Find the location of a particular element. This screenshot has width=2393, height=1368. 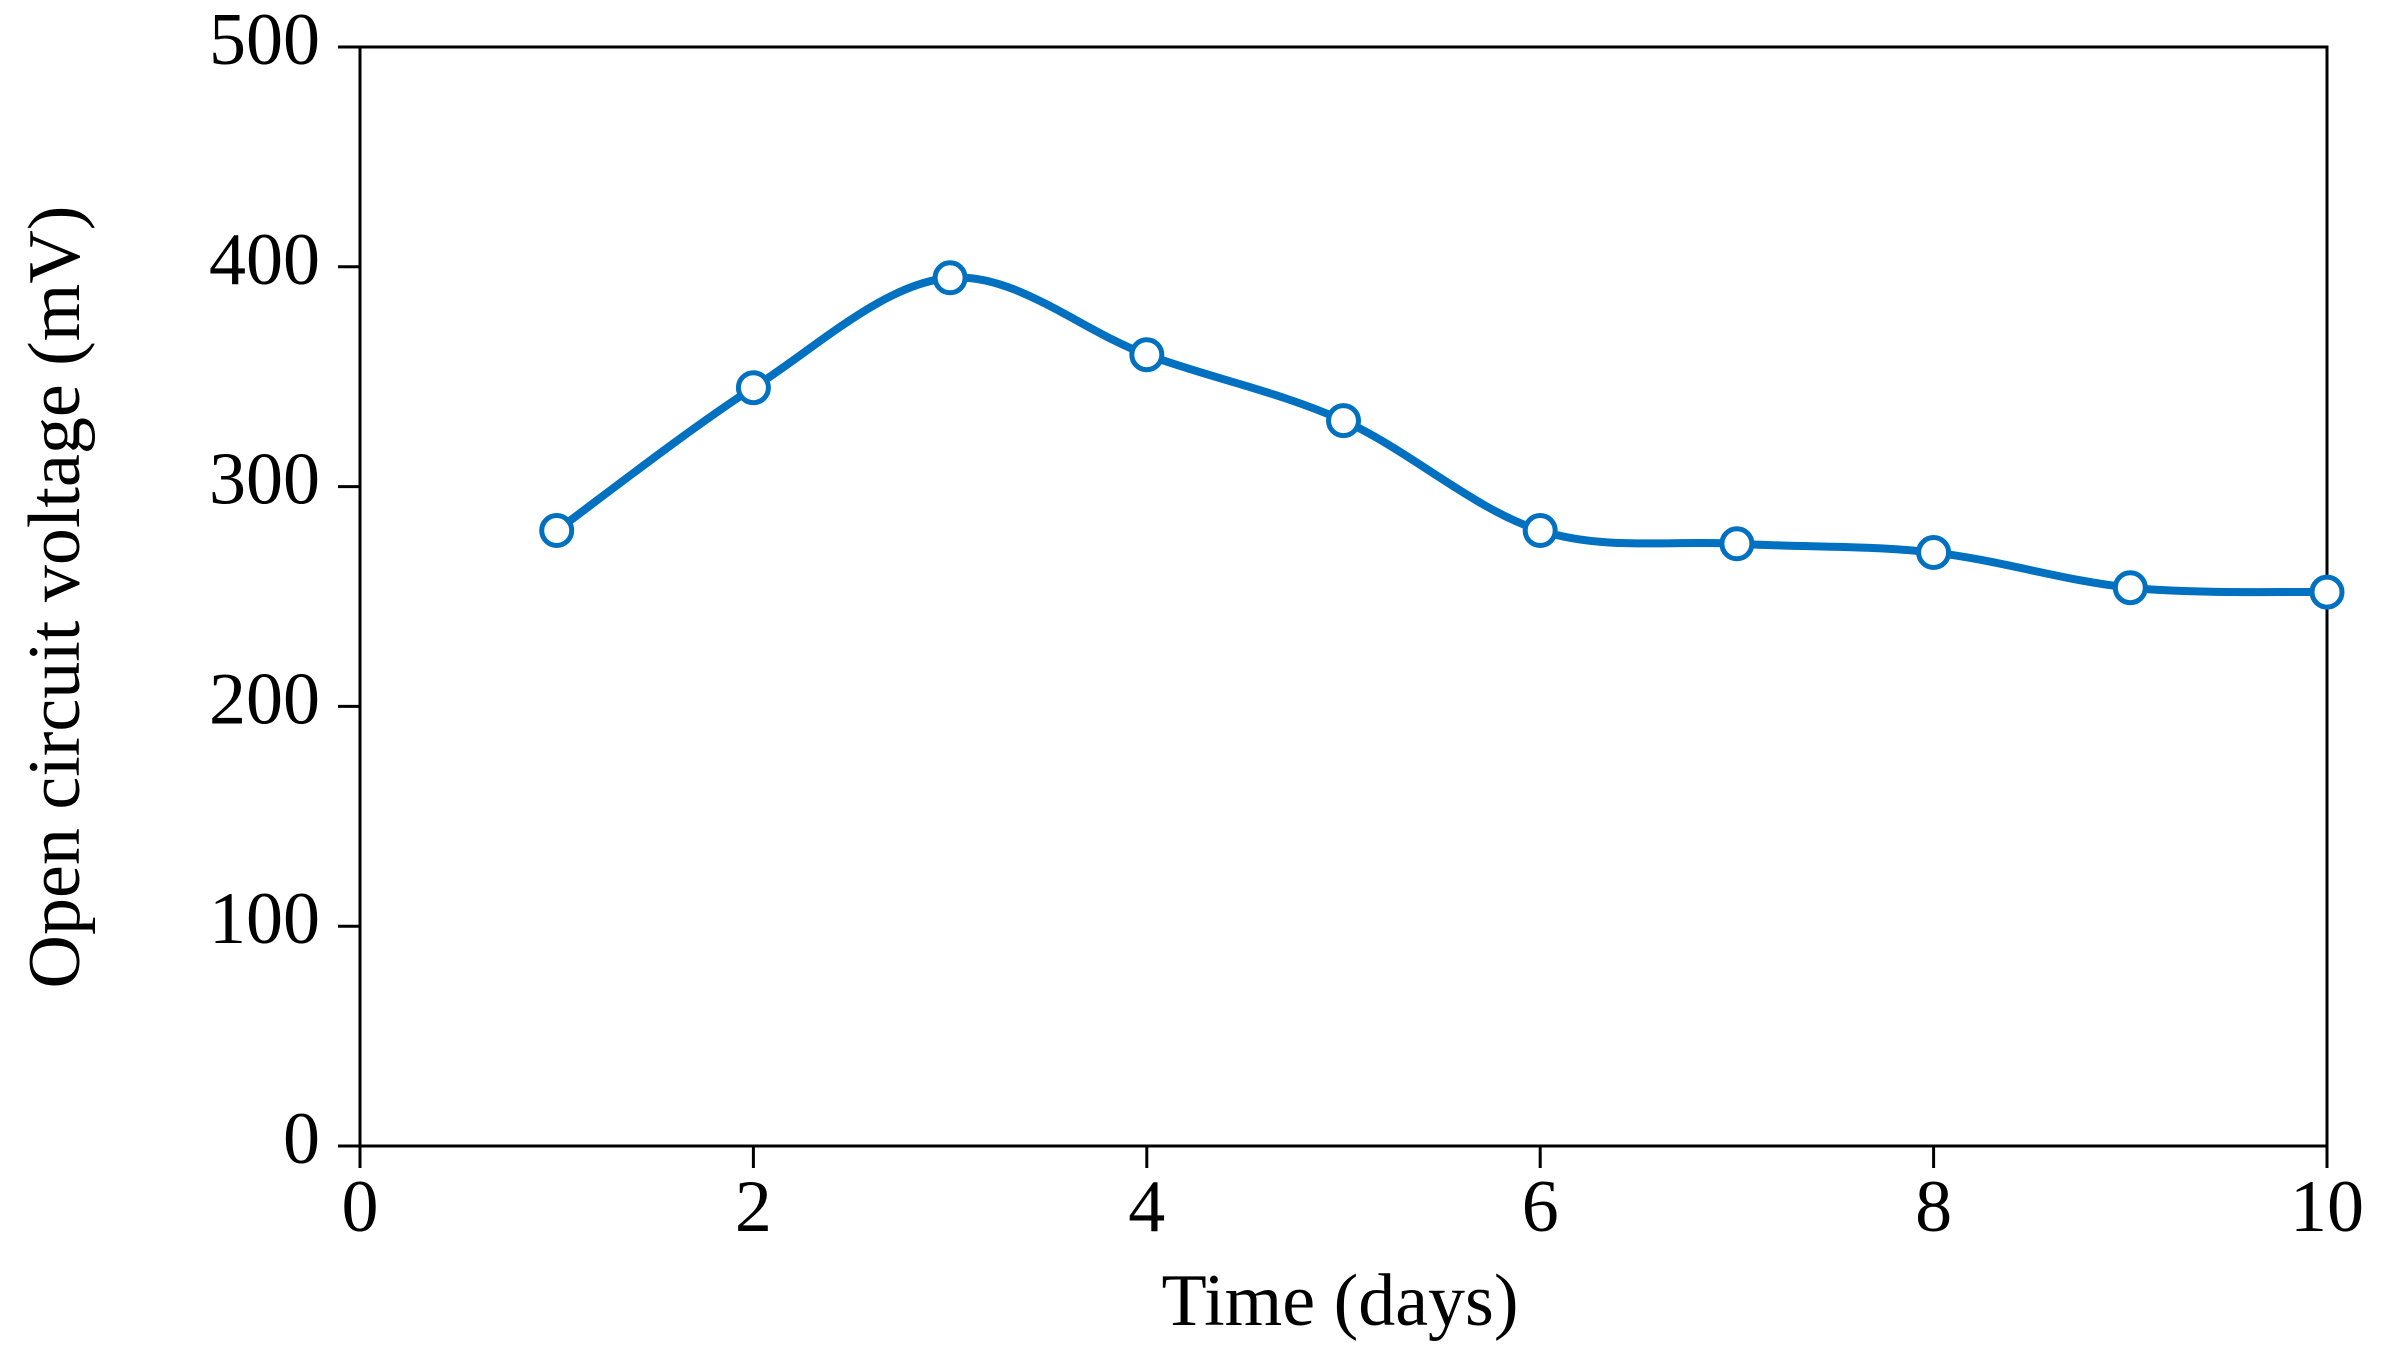

x-tick-label: 8 is located at coordinates (1933, 1207).